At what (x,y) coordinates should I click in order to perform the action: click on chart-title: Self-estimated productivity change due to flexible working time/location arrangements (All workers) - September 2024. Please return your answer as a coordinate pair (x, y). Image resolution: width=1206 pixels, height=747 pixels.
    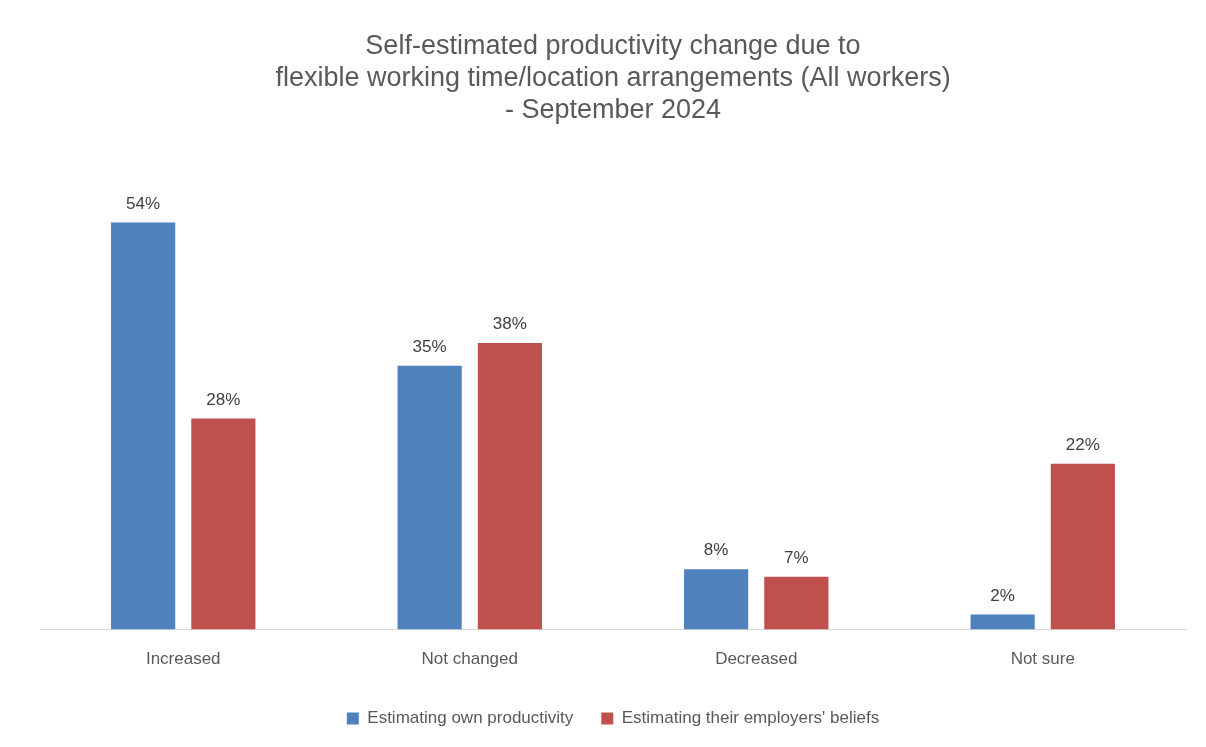
    Looking at the image, I should click on (613, 77).